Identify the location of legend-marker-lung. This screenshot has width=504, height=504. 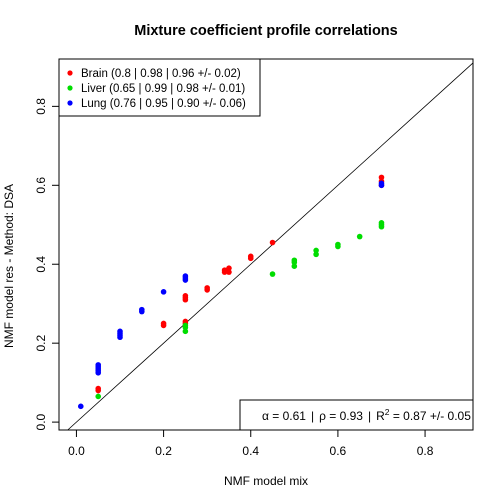
(70, 103).